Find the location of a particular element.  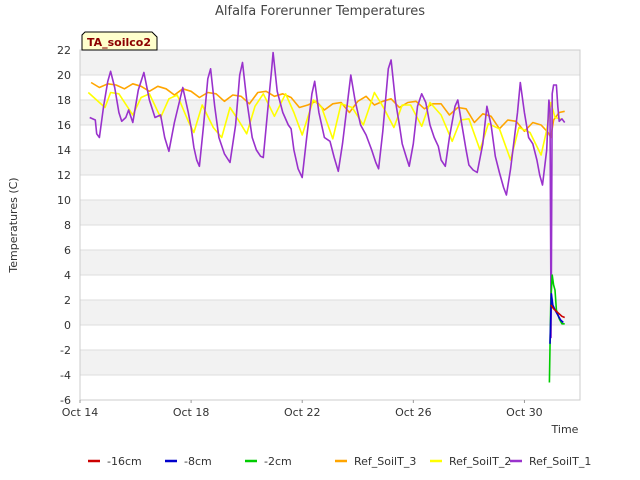

legend-label: -16cm is located at coordinates (124, 461).